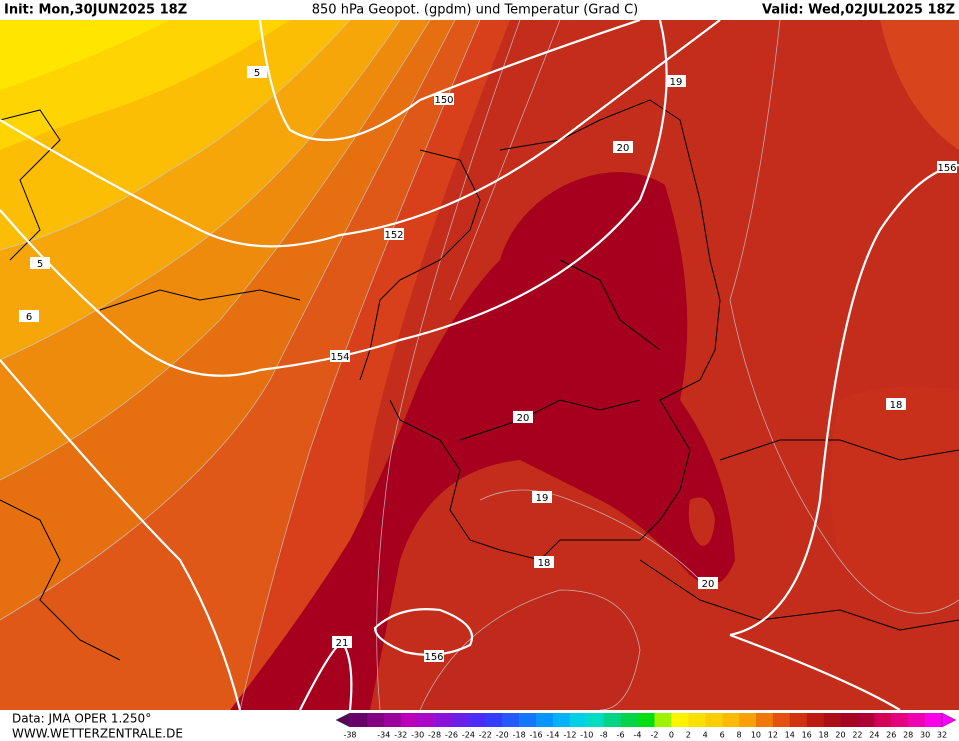  What do you see at coordinates (569, 735) in the screenshot?
I see `legend-label: -12` at bounding box center [569, 735].